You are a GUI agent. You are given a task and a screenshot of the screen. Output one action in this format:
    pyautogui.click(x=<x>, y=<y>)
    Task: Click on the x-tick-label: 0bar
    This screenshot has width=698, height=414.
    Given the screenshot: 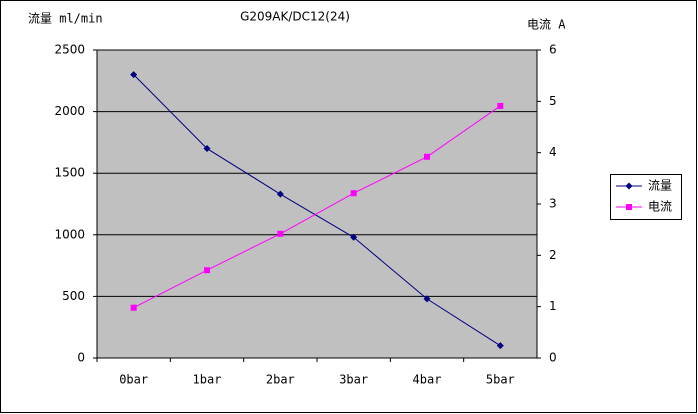 What is the action you would take?
    pyautogui.click(x=133, y=380)
    